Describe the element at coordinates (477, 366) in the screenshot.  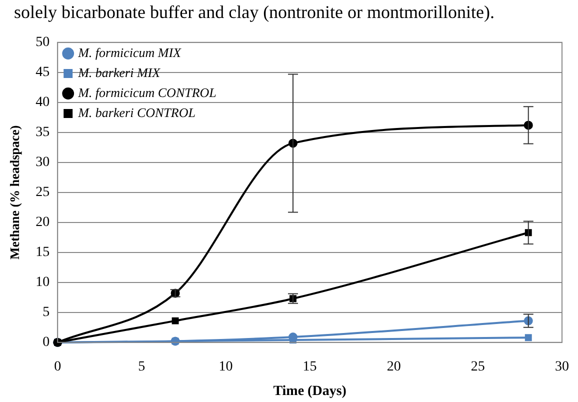
I see `x-tick-label: 25` at that location.